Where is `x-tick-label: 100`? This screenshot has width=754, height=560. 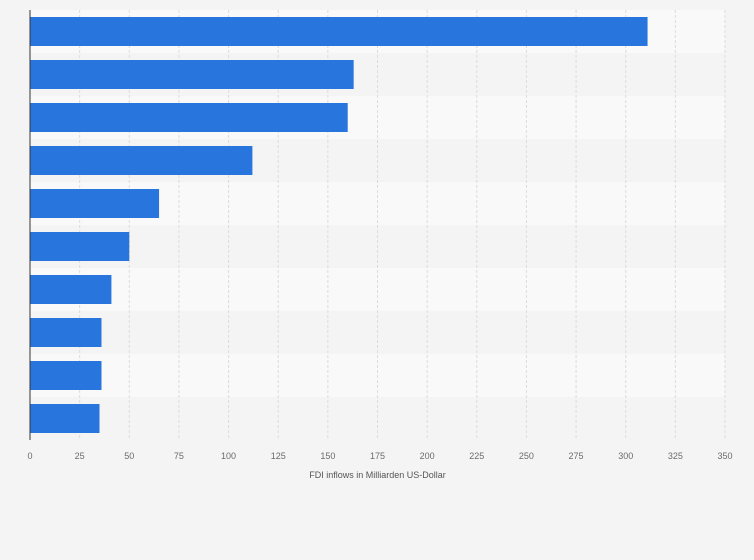 x-tick-label: 100 is located at coordinates (228, 456).